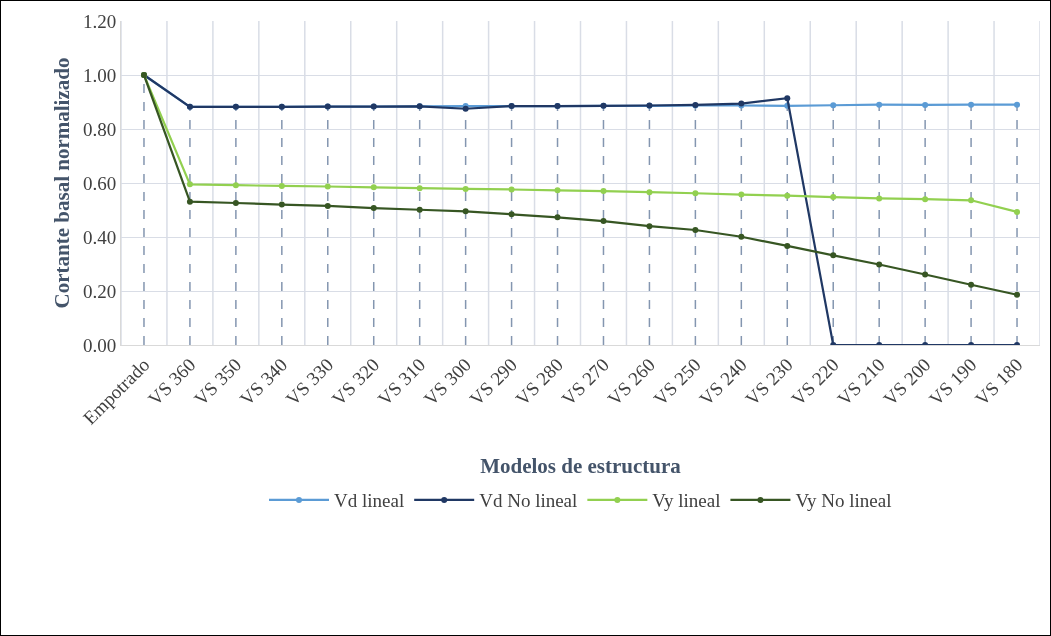 This screenshot has height=636, width=1051. Describe the element at coordinates (62, 183) in the screenshot. I see `y-axis-title: Cortante basal normalizado` at that location.